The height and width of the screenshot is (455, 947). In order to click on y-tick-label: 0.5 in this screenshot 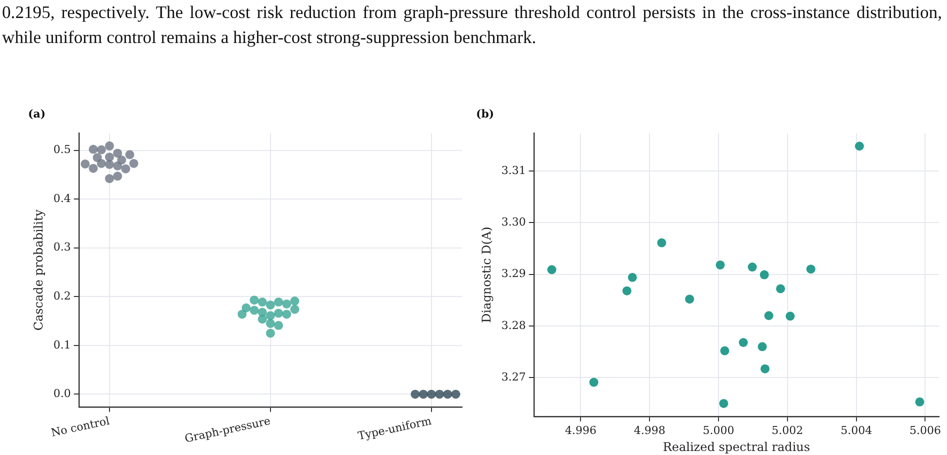, I will do `click(62, 149)`.